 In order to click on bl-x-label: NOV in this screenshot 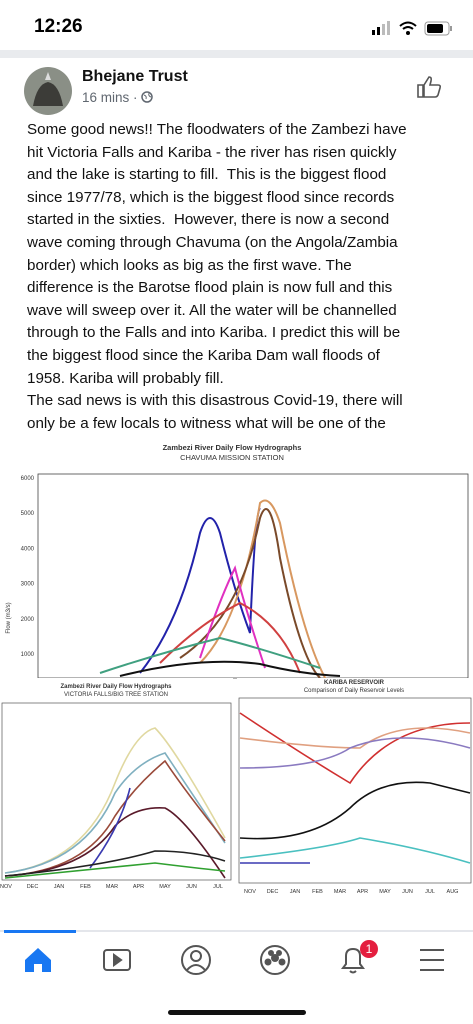, I will do `click(6, 887)`.